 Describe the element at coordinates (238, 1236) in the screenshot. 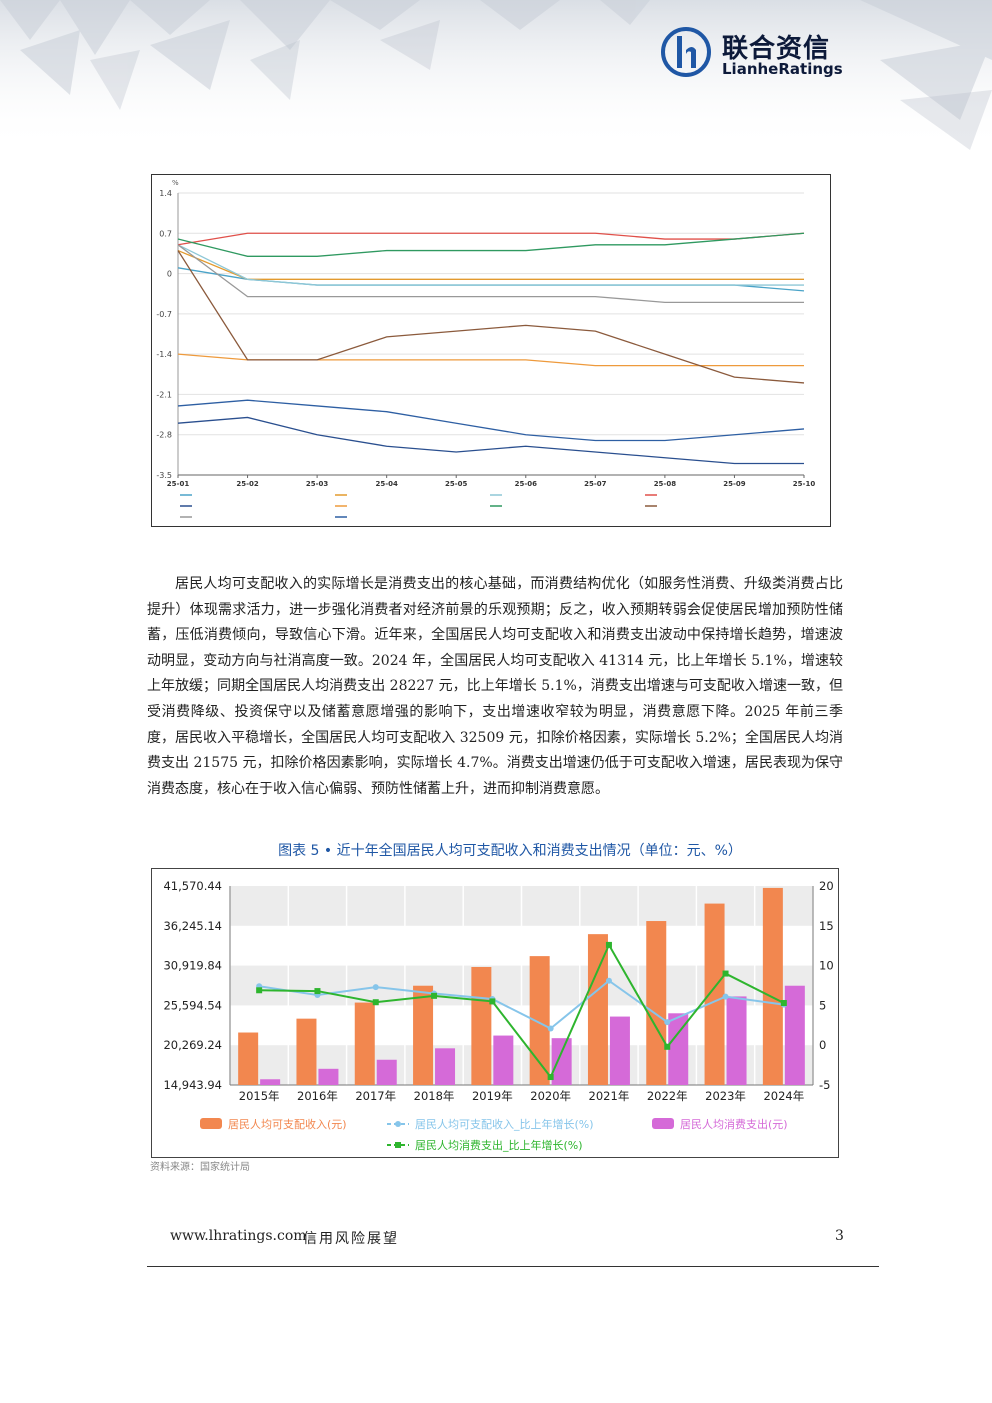

I see `footer-website: www.lhratings.com` at that location.